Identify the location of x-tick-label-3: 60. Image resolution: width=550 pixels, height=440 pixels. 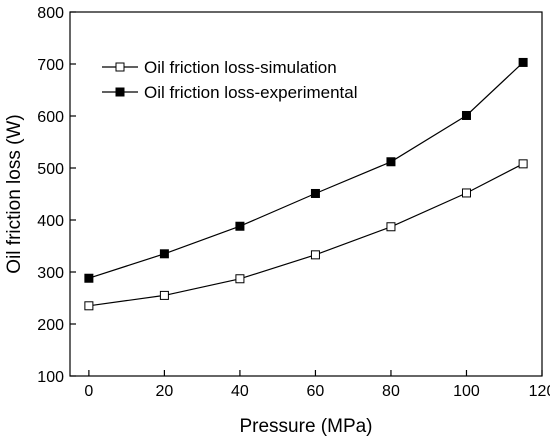
(316, 391).